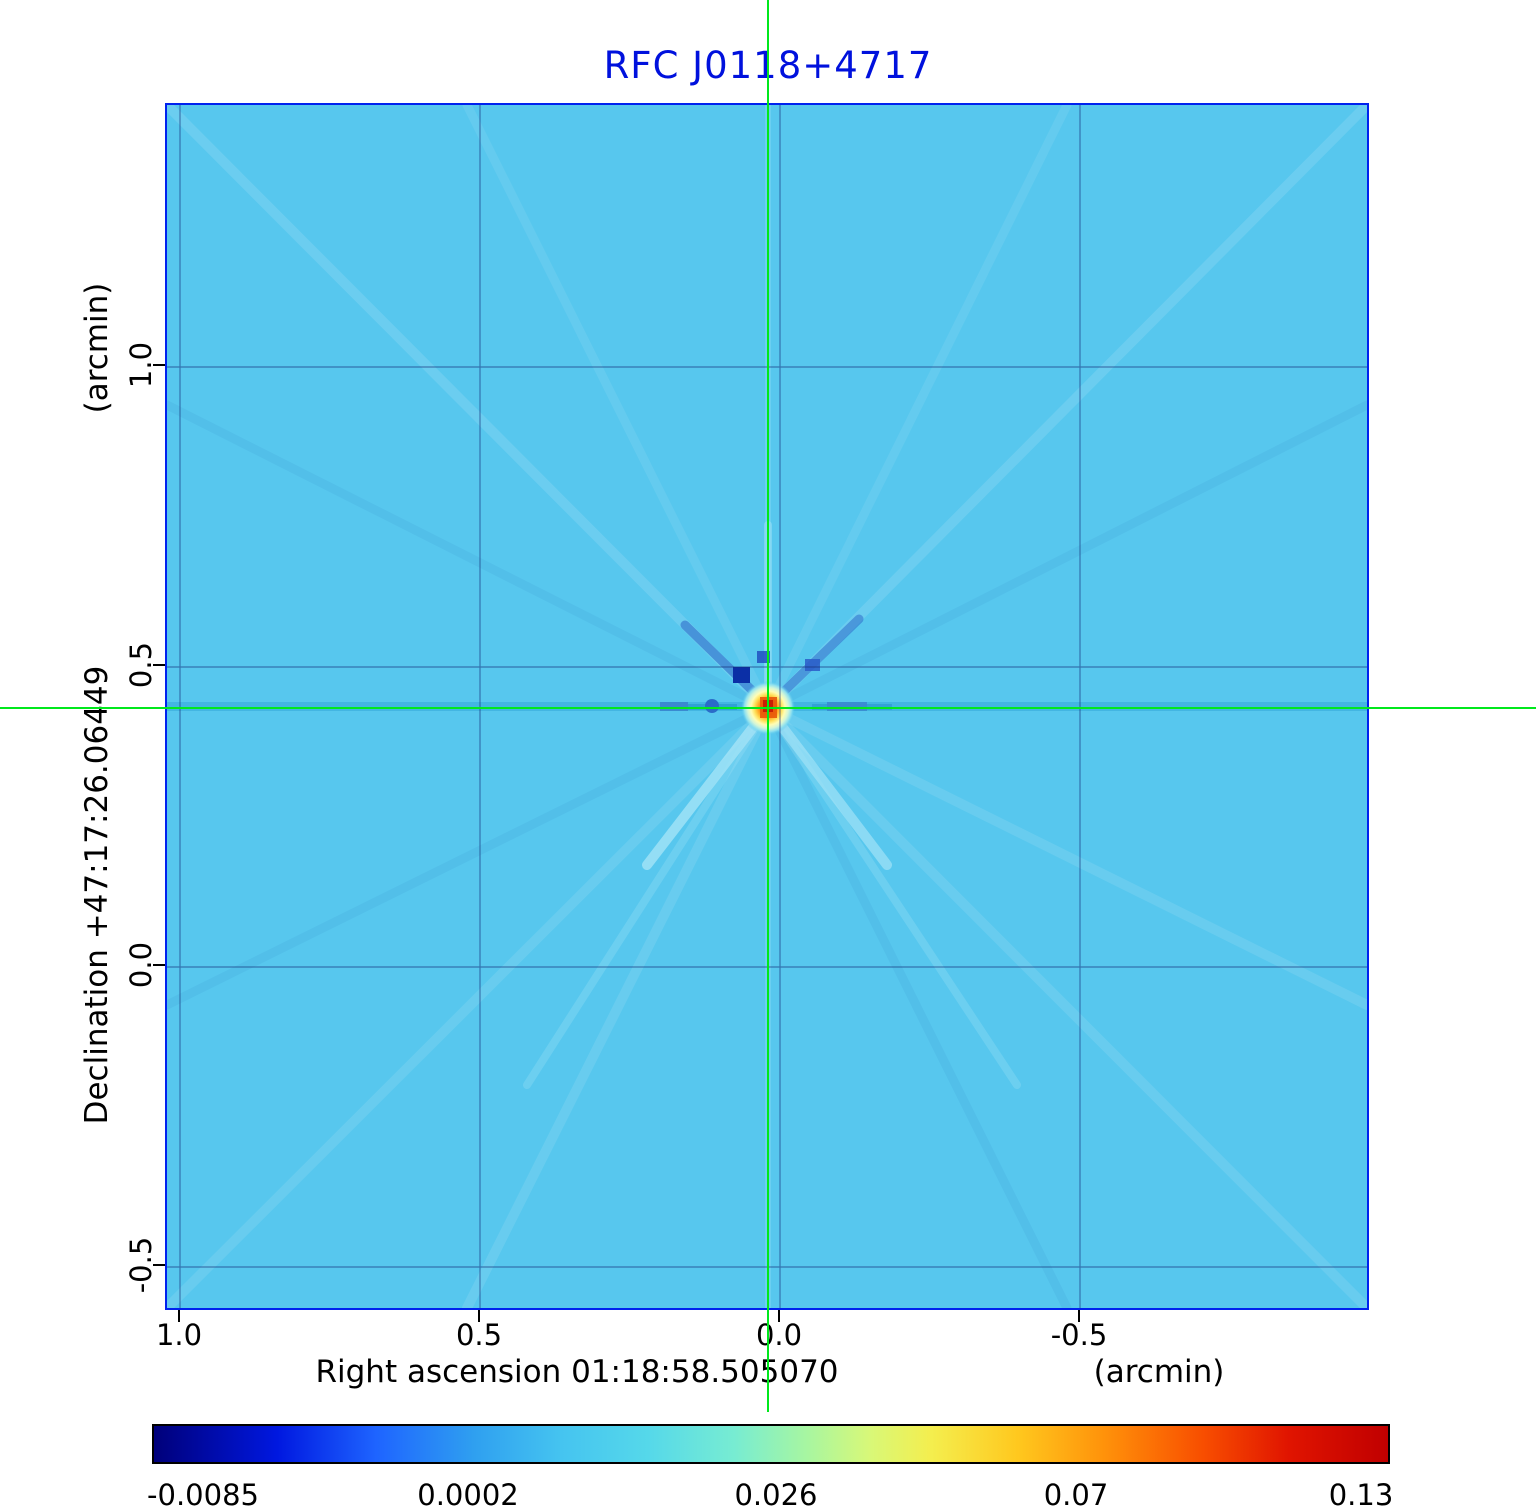 The height and width of the screenshot is (1511, 1536). I want to click on x-axis-label: Right ascension 01:18:58.505070, so click(577, 1372).